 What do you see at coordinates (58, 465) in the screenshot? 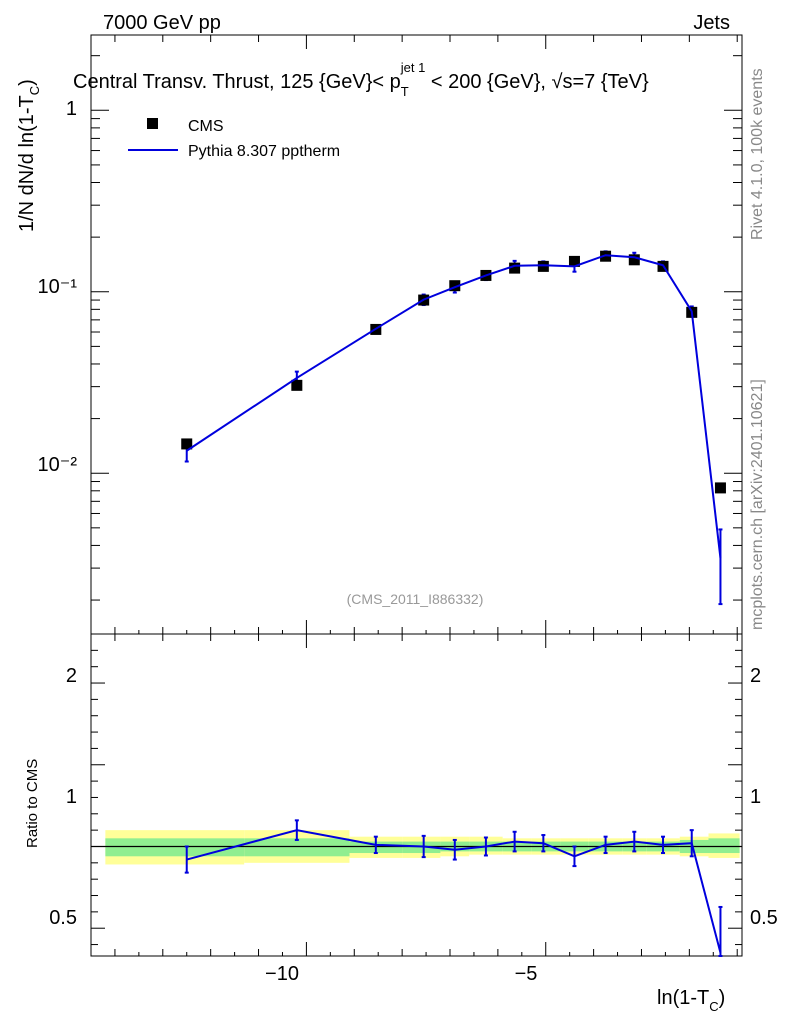
I see `ytick-label-0.01: 10⁻²` at bounding box center [58, 465].